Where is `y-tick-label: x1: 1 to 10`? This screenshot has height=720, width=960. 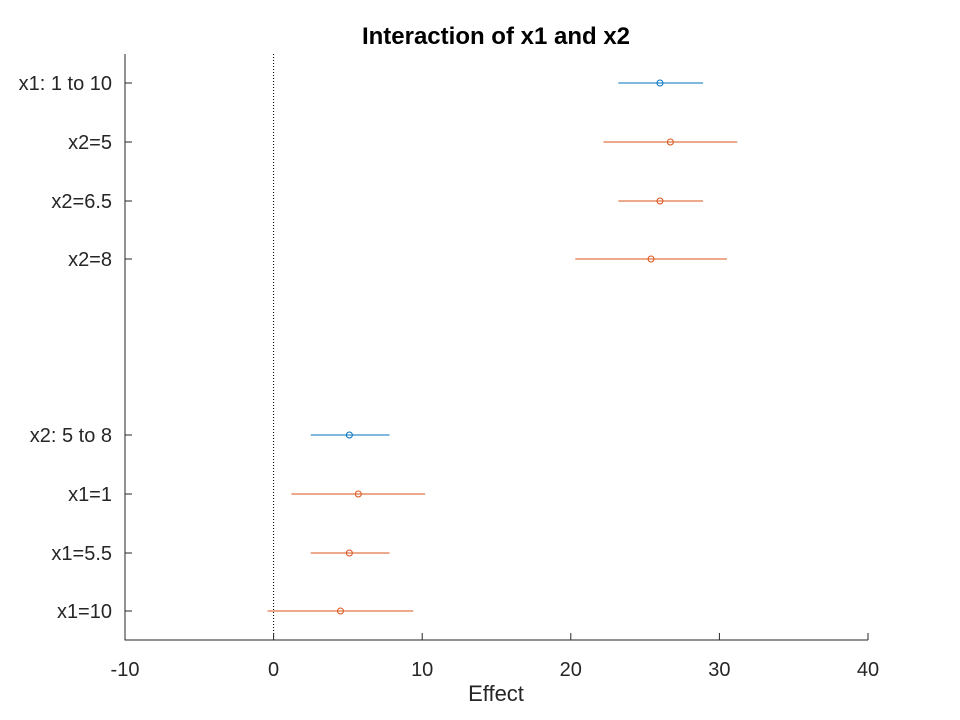 y-tick-label: x1: 1 to 10 is located at coordinates (65, 84).